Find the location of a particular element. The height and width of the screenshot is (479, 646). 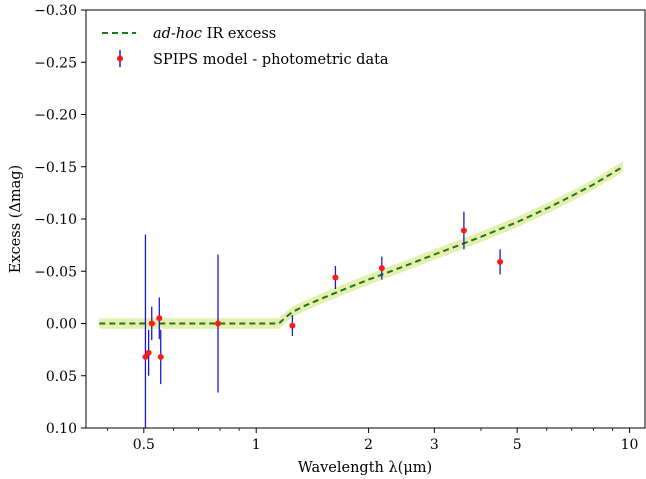

y-tick-label: 0.00 is located at coordinates (61, 325).